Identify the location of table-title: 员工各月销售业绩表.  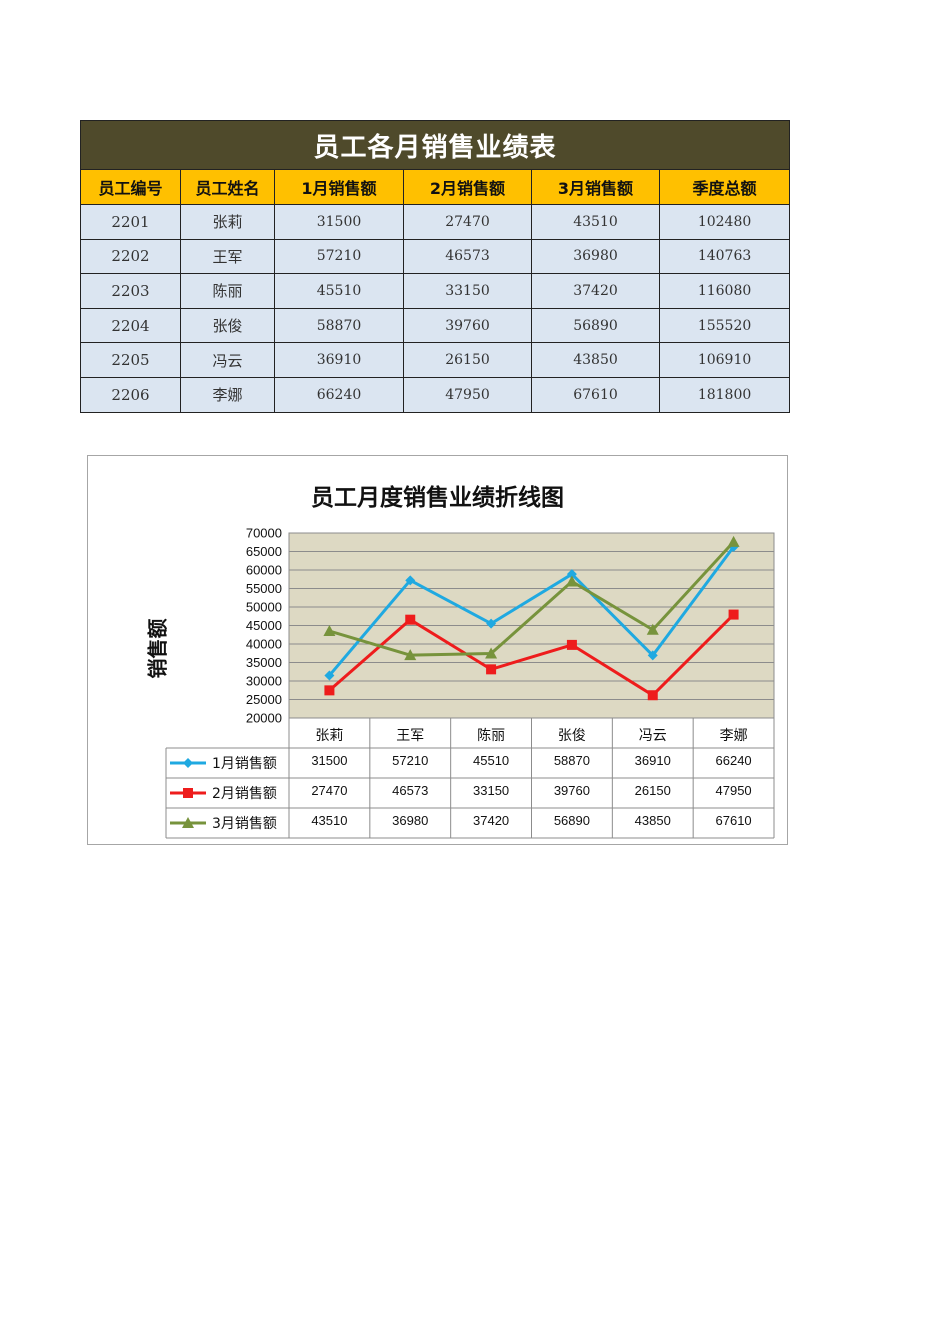
(435, 145).